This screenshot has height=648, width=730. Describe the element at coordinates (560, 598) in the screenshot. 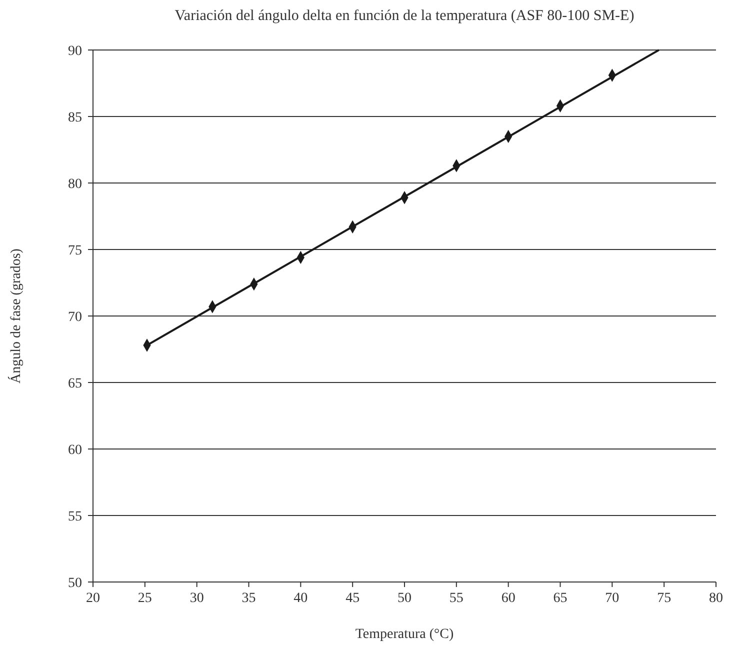

I see `x-tick-label: 65` at that location.